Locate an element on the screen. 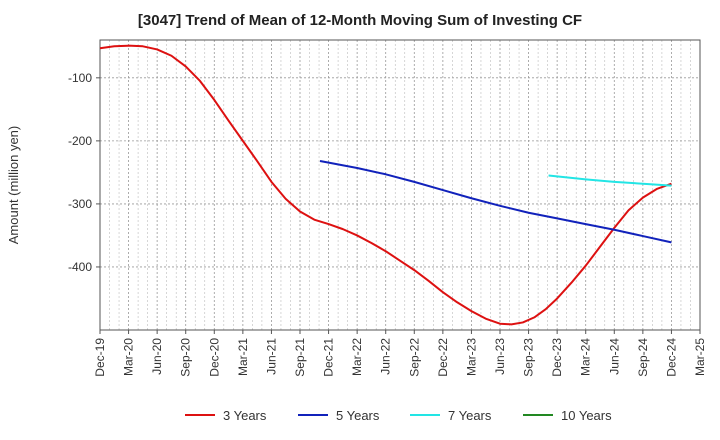 Image resolution: width=720 pixels, height=440 pixels. x-tick-label: Jun-21 is located at coordinates (271, 356).